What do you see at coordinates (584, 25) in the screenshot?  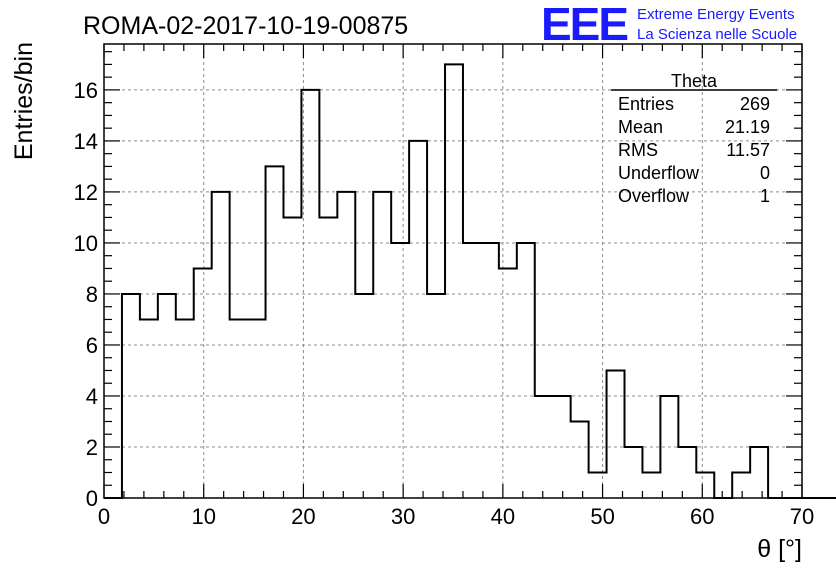 I see `logo-mark: EEE` at bounding box center [584, 25].